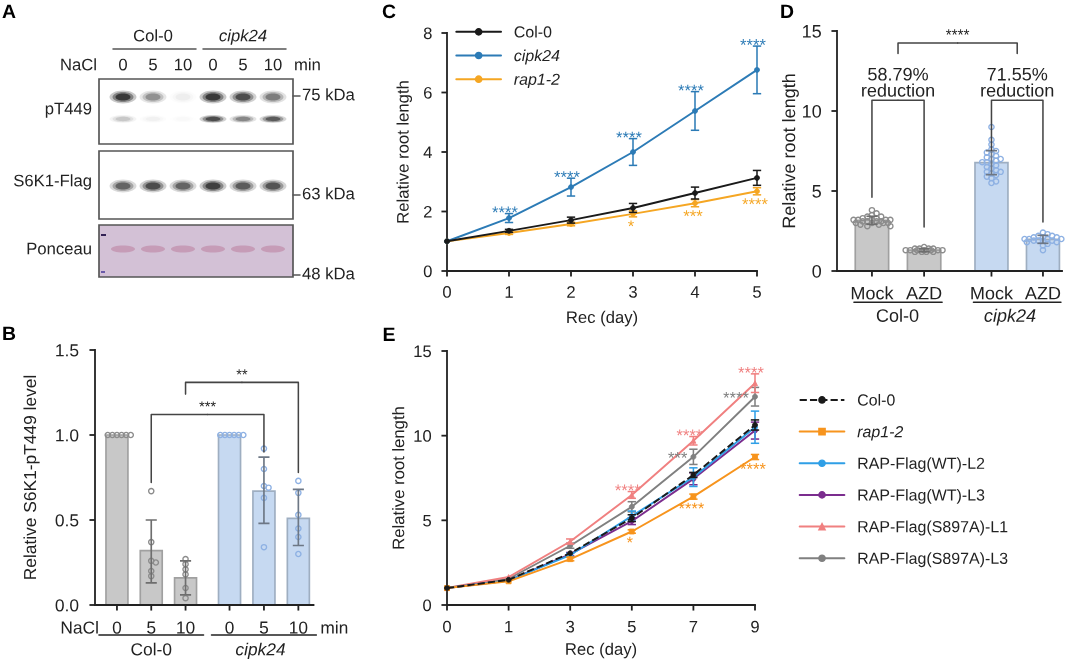  What do you see at coordinates (153, 35) in the screenshot?
I see `text: Col-0` at bounding box center [153, 35].